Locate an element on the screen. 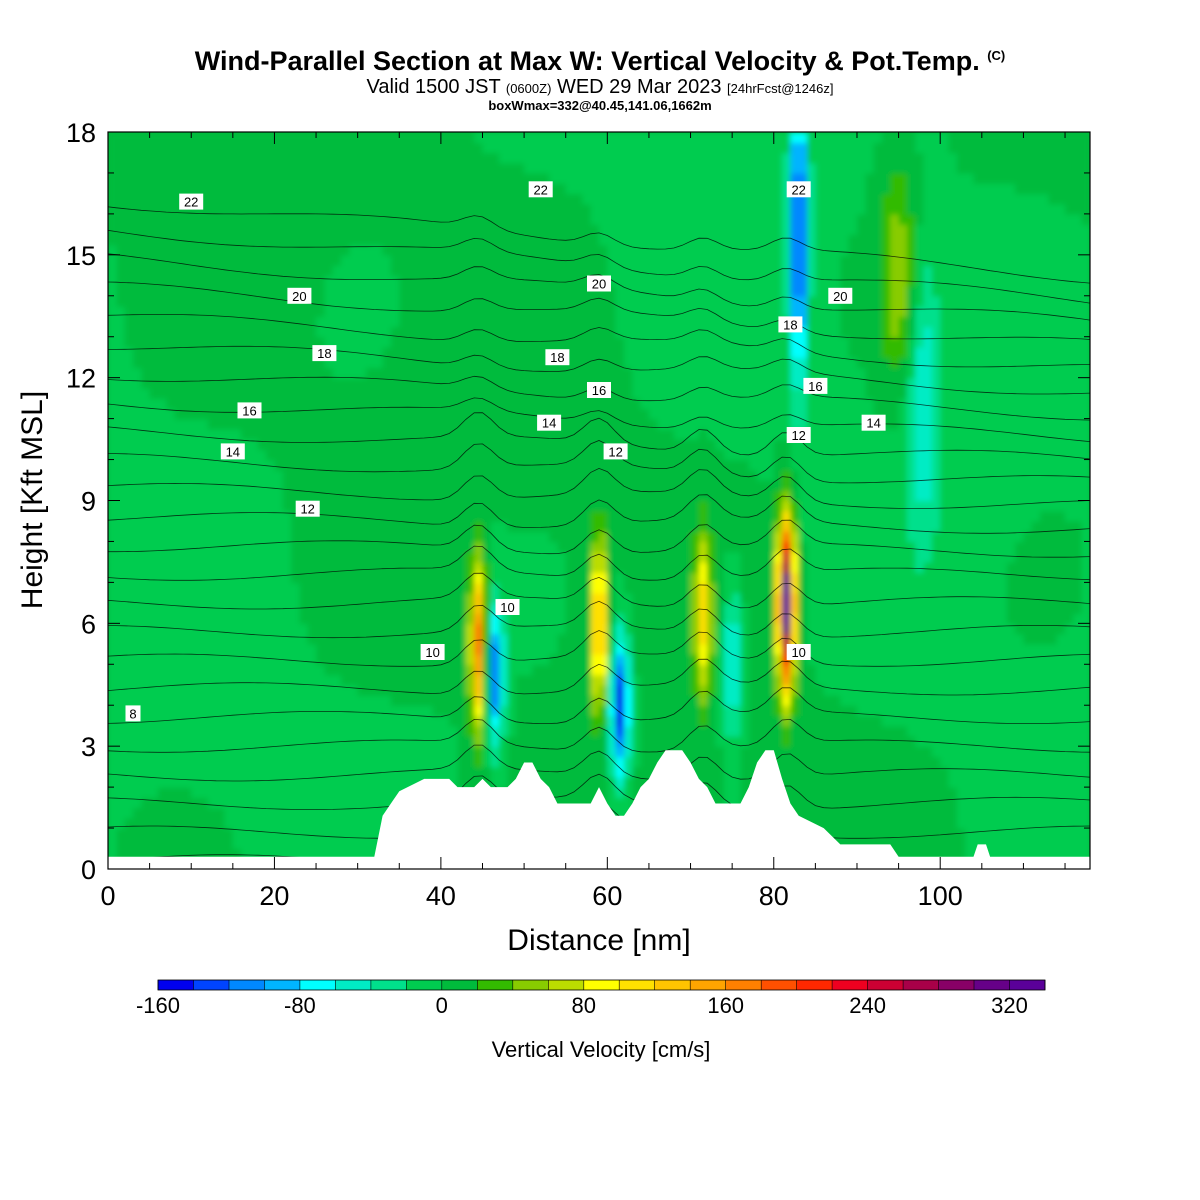 The width and height of the screenshot is (1200, 1200). x-tick-label: 80 is located at coordinates (774, 896).